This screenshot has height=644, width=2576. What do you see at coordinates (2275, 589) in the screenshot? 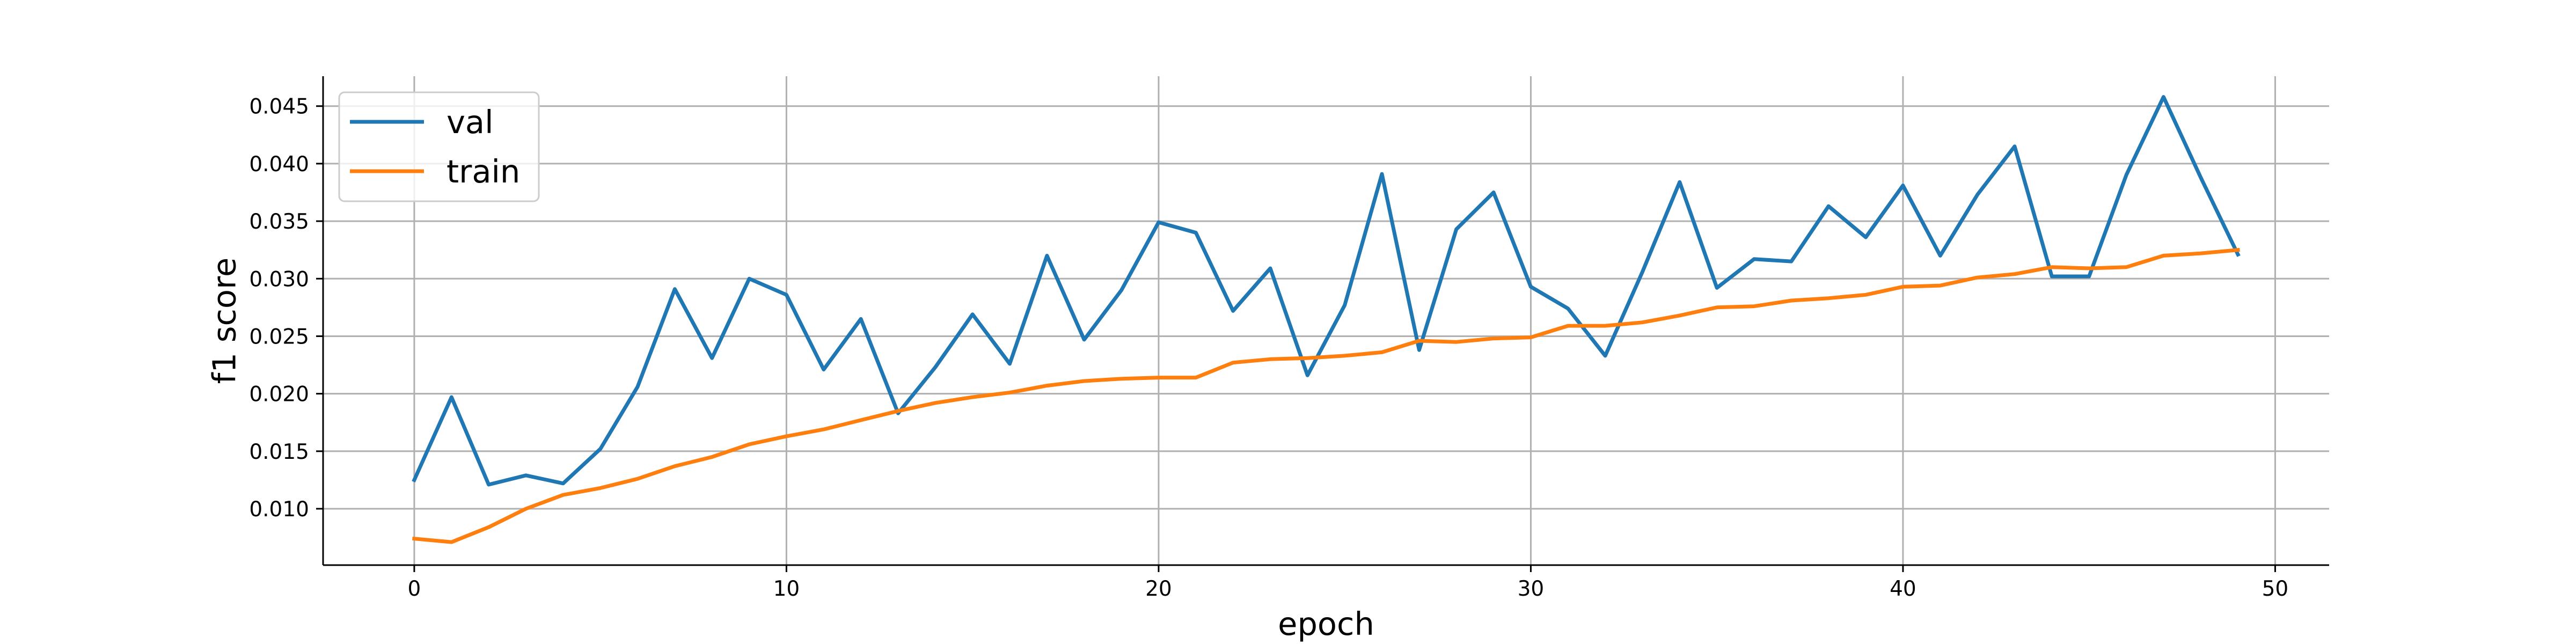
I see `x-tick-label: 50` at bounding box center [2275, 589].